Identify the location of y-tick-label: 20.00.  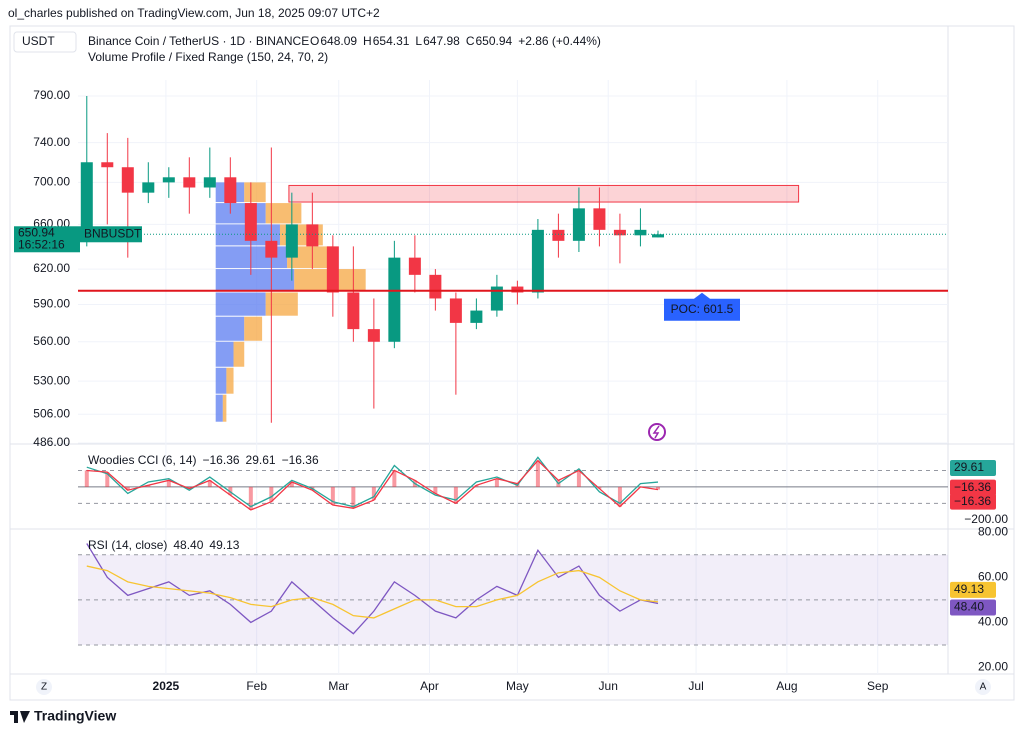
(993, 667).